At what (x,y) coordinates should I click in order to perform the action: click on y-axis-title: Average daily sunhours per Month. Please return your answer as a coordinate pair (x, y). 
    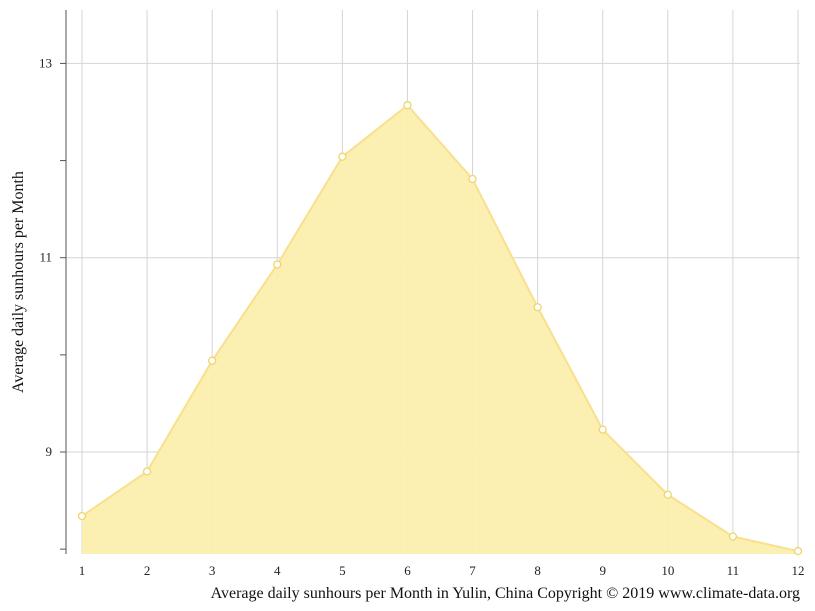
    Looking at the image, I should click on (18, 282).